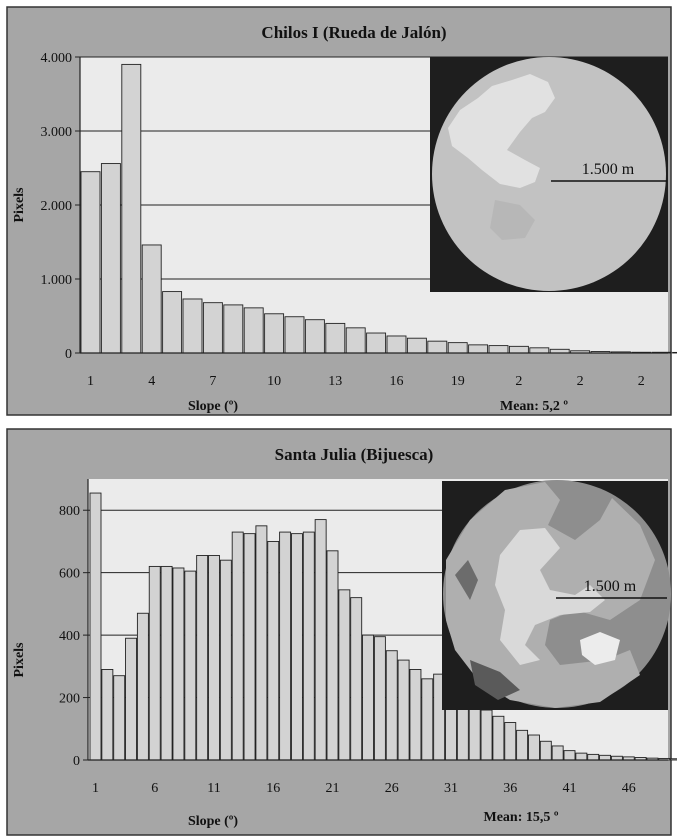 This screenshot has width=677, height=839. What do you see at coordinates (57, 58) in the screenshot?
I see `y-tick-label: 4.000` at bounding box center [57, 58].